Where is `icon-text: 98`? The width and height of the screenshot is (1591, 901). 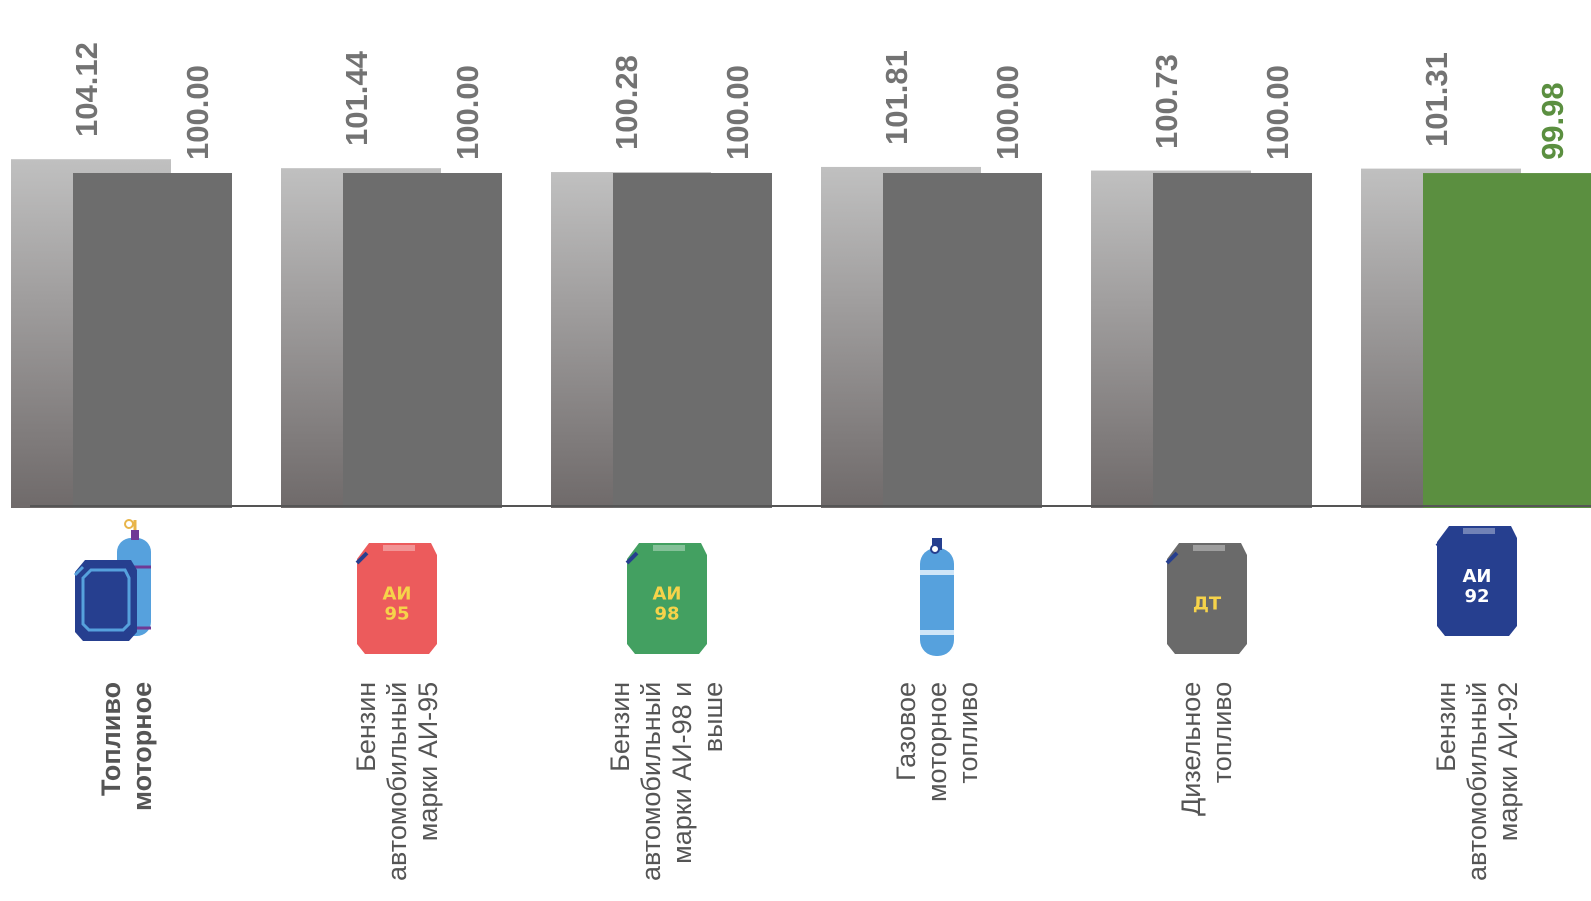
icon-text: 98 is located at coordinates (666, 614).